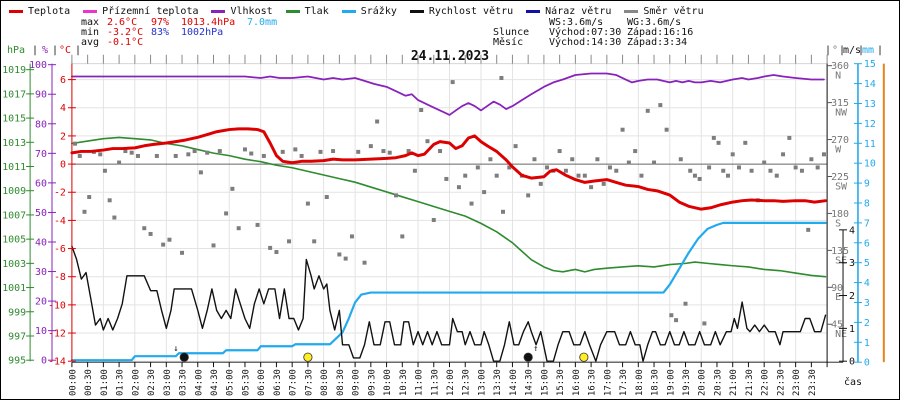 The width and height of the screenshot is (900, 400). What do you see at coordinates (73, 382) in the screenshot?
I see `time-label: 00:00` at bounding box center [73, 382].